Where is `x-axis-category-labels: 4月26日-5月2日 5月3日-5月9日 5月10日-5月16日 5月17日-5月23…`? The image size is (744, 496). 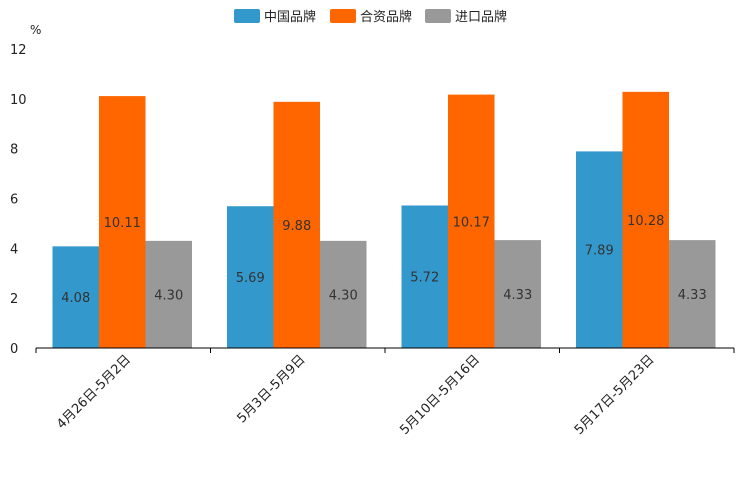
x-axis-category-labels: 4月26日-5月2日 5月3日-5月9日 5月10日-5月16日 5月17日-5月23… is located at coordinates (355, 395).